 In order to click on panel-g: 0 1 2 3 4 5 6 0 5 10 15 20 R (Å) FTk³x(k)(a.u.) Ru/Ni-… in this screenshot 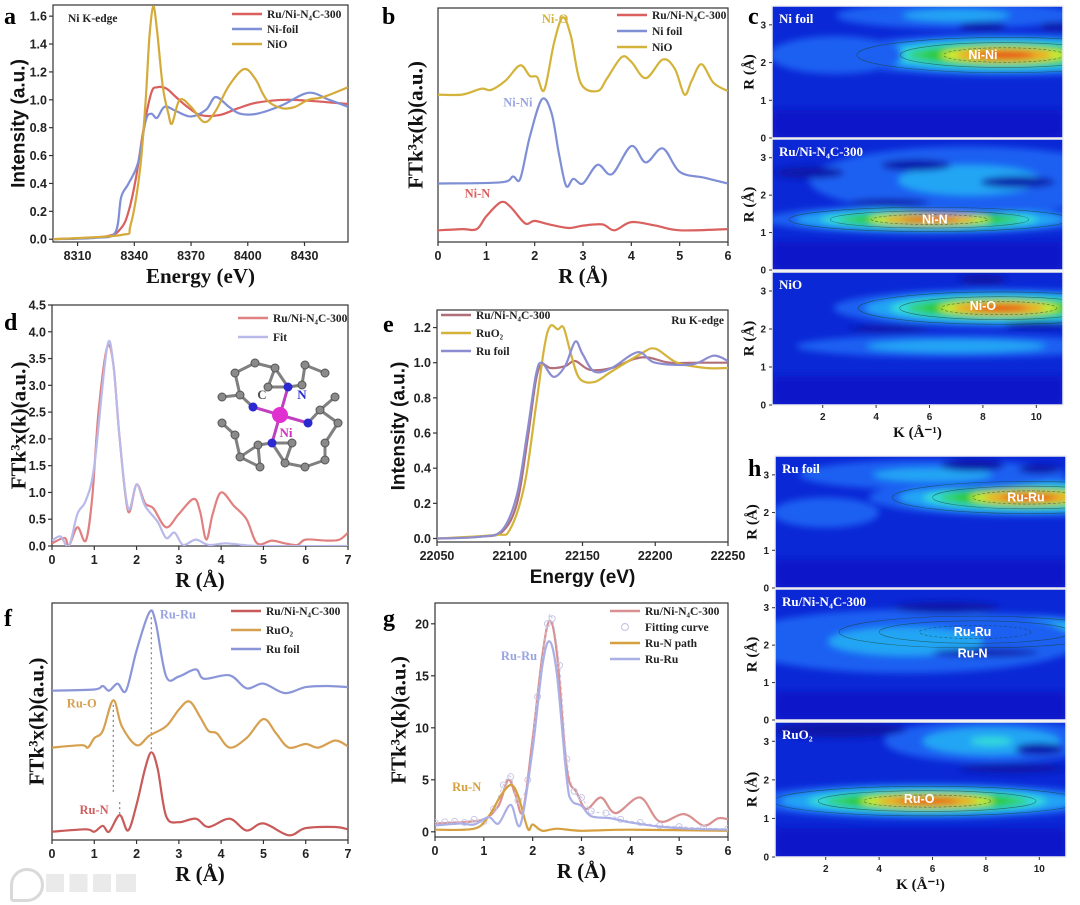, I will do `click(557, 742)`.